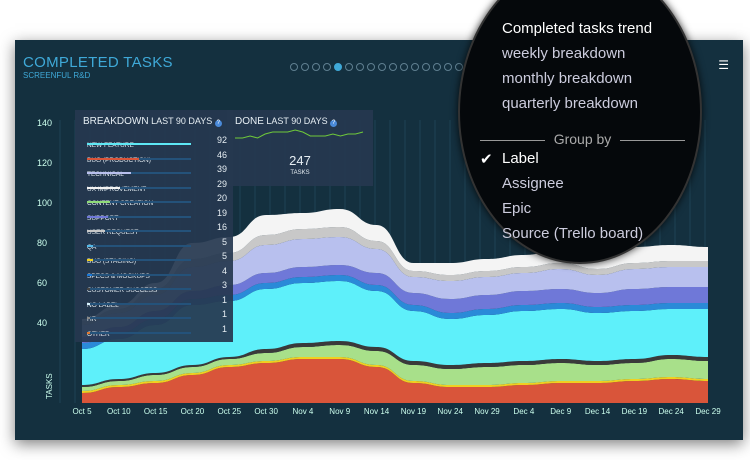 Image resolution: width=750 pixels, height=460 pixels. What do you see at coordinates (387, 67) in the screenshot?
I see `page-dots` at bounding box center [387, 67].